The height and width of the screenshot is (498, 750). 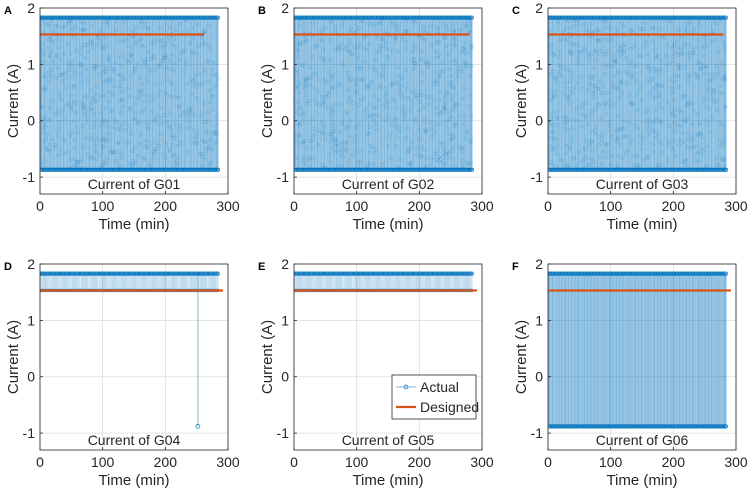 I want to click on panel-letter: F, so click(x=515, y=267).